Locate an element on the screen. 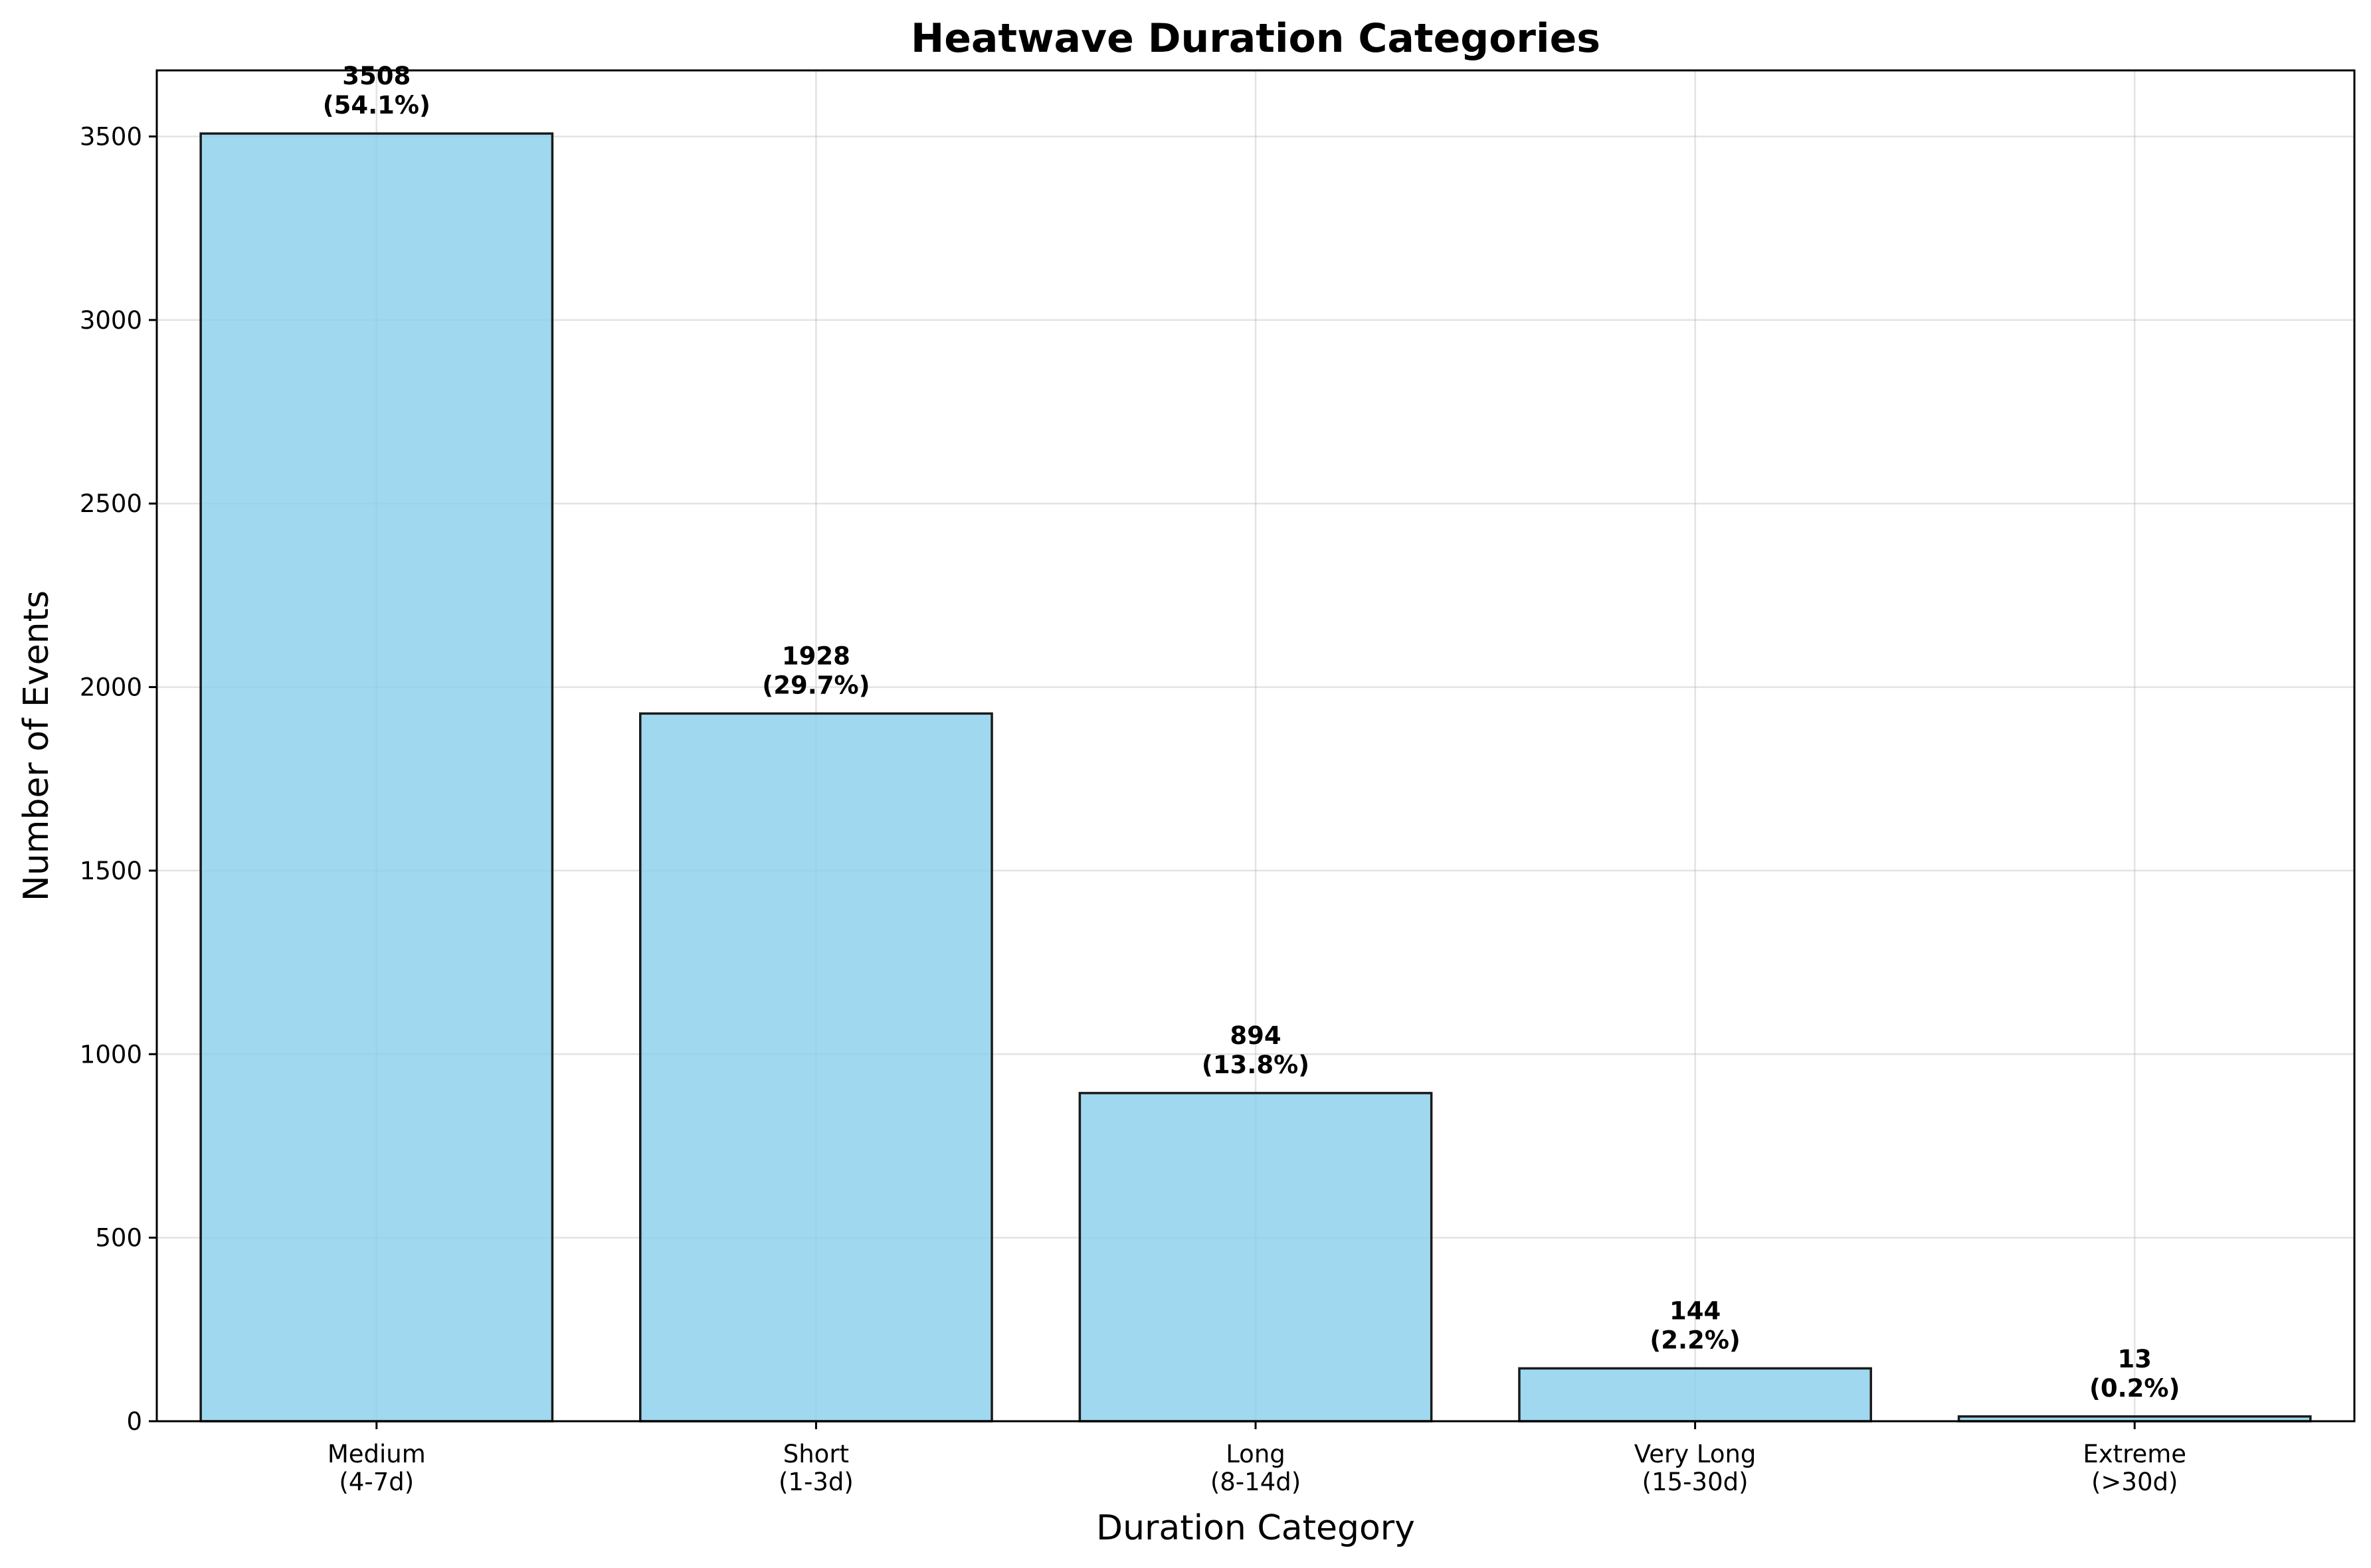 This screenshot has height=1568, width=2371. y-tick-label: 2500 is located at coordinates (111, 503).